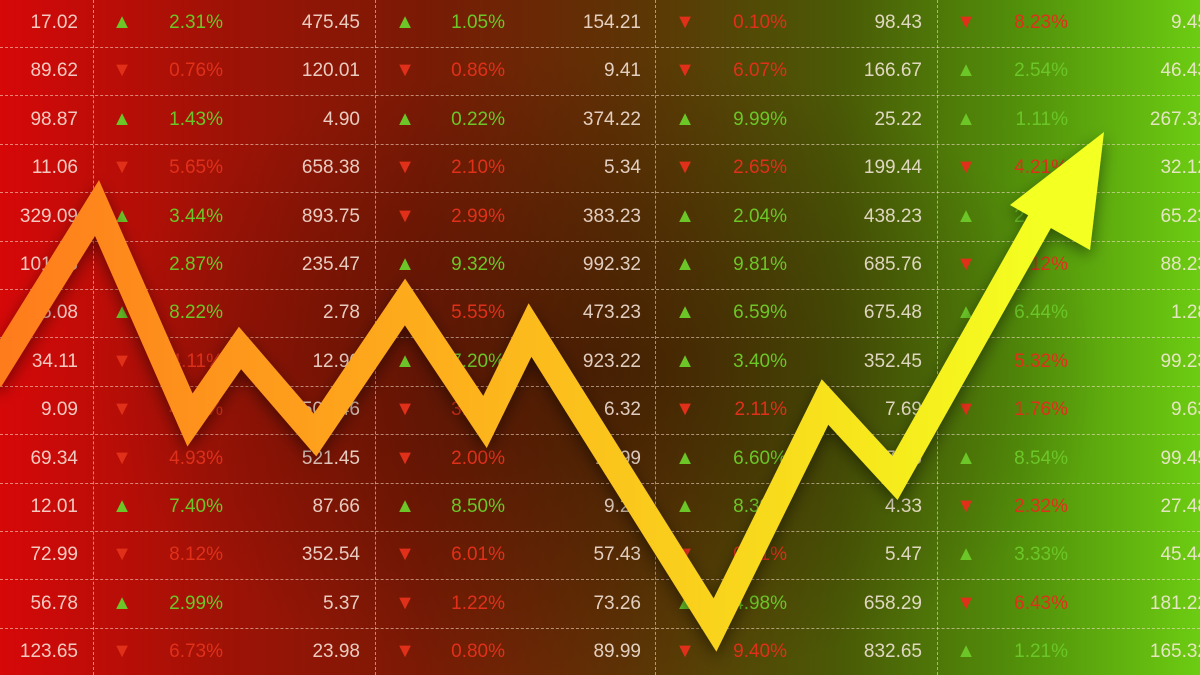 Image resolution: width=1200 pixels, height=675 pixels. I want to click on percent-change: 2.87%, so click(196, 264).